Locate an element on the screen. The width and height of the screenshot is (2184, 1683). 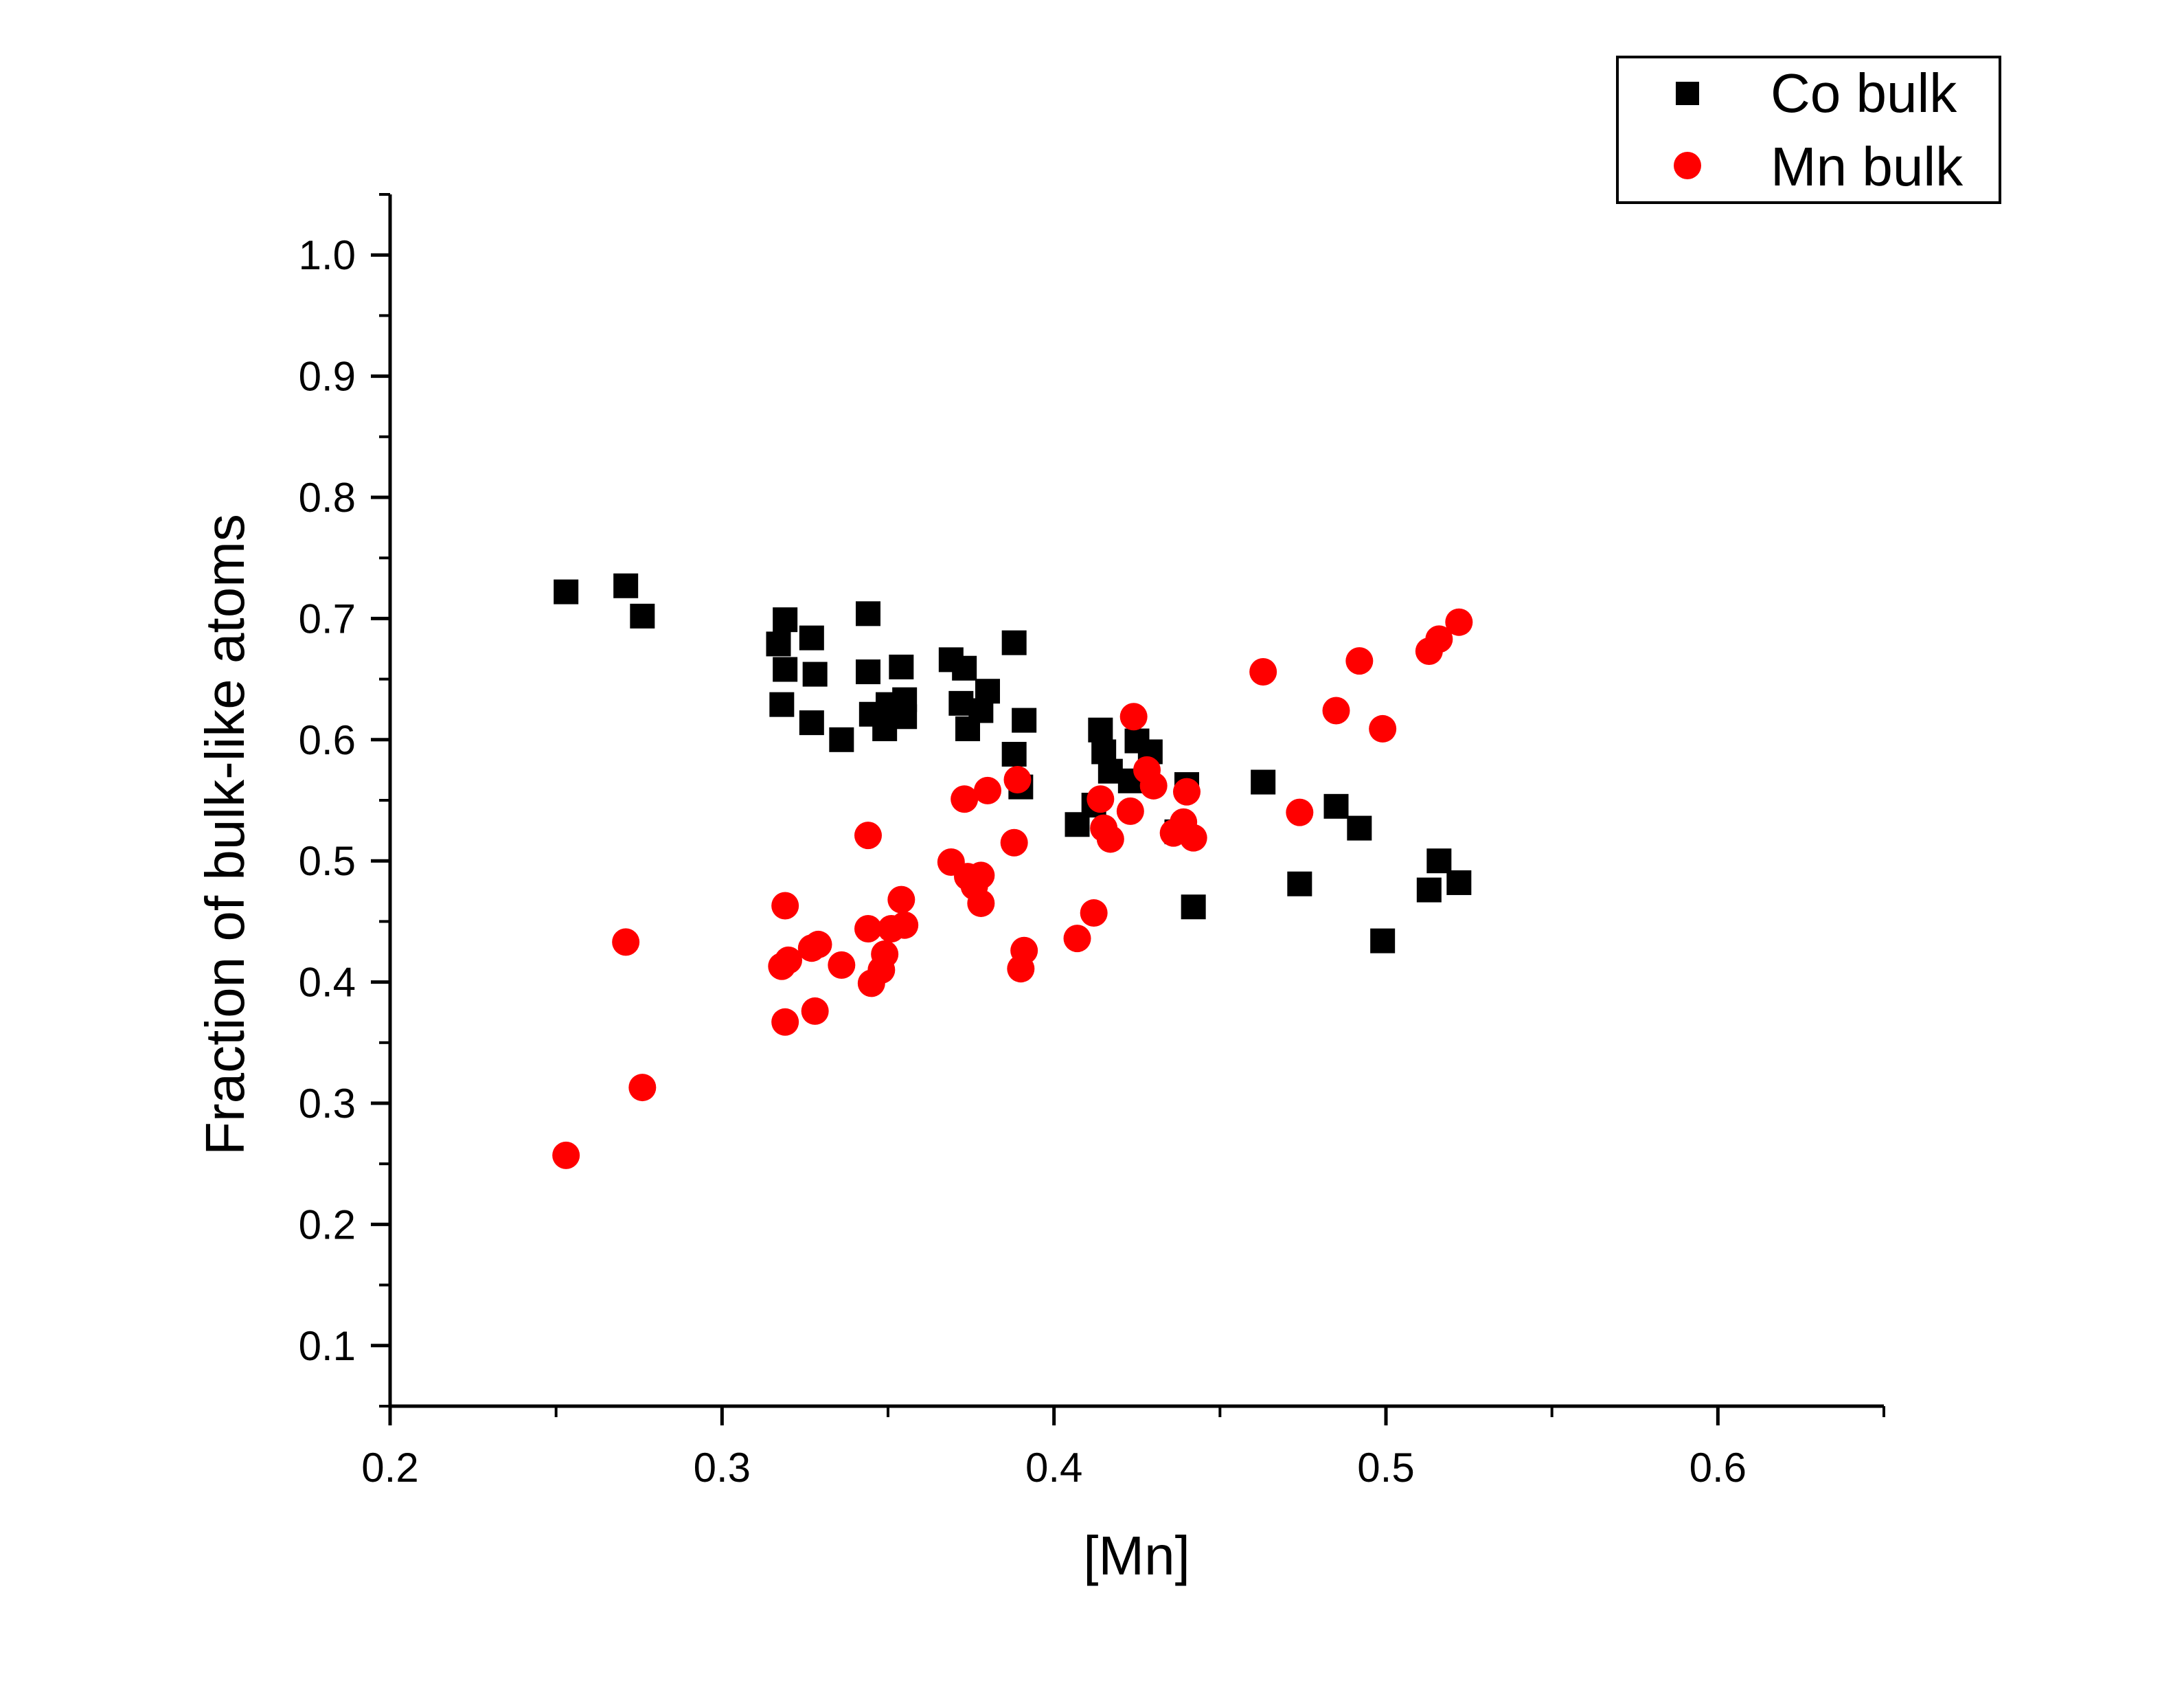
x-axis-tick-labels: 0.2 0.3 0.4 0.5 0.6 is located at coordinates (1054, 1468).